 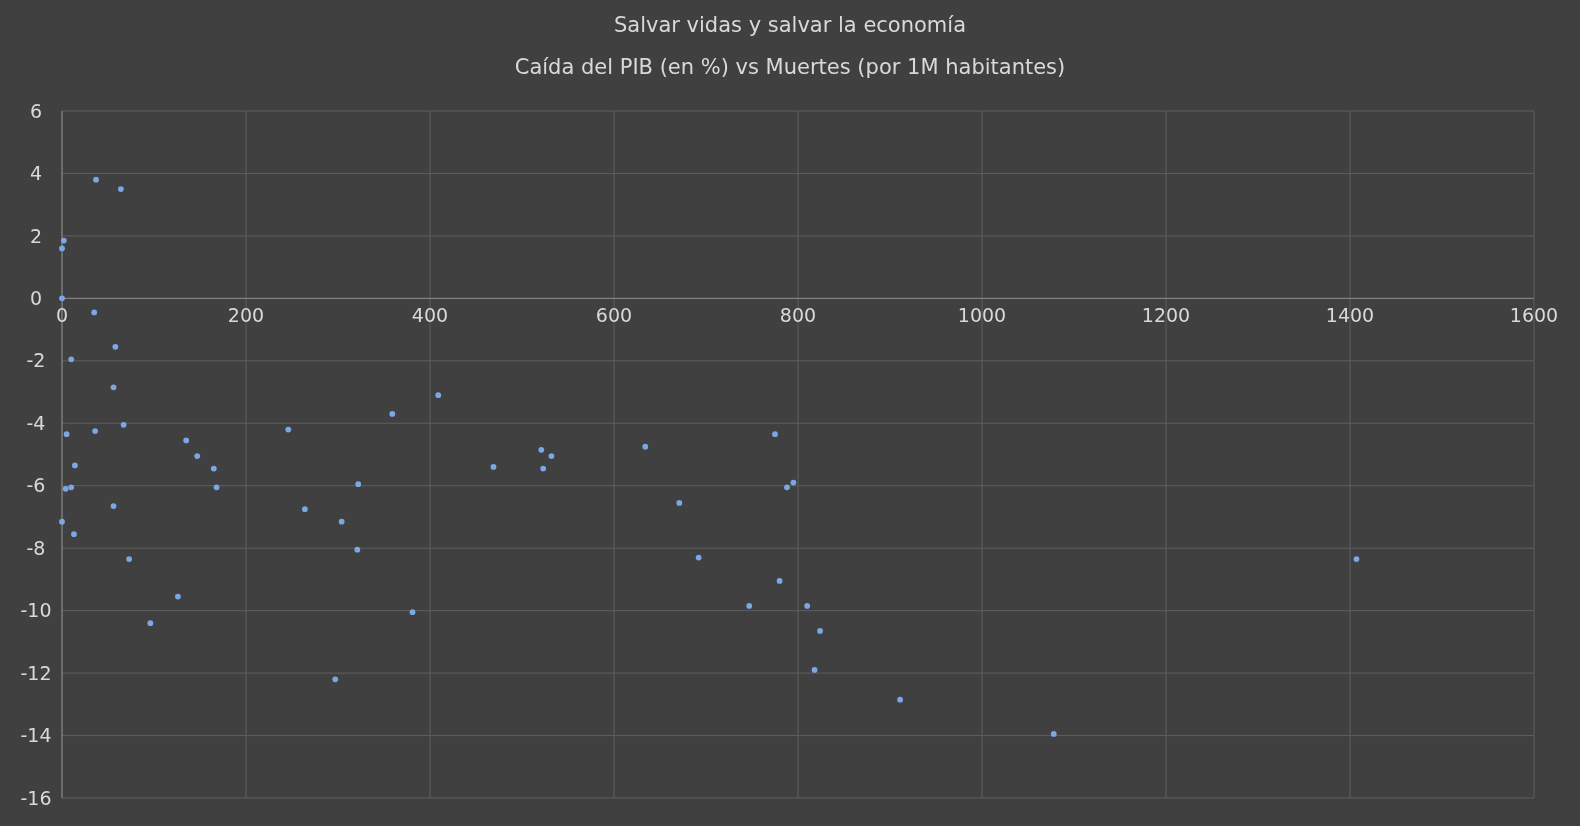 I want to click on x-tick-label: 1400, so click(x=1350, y=315).